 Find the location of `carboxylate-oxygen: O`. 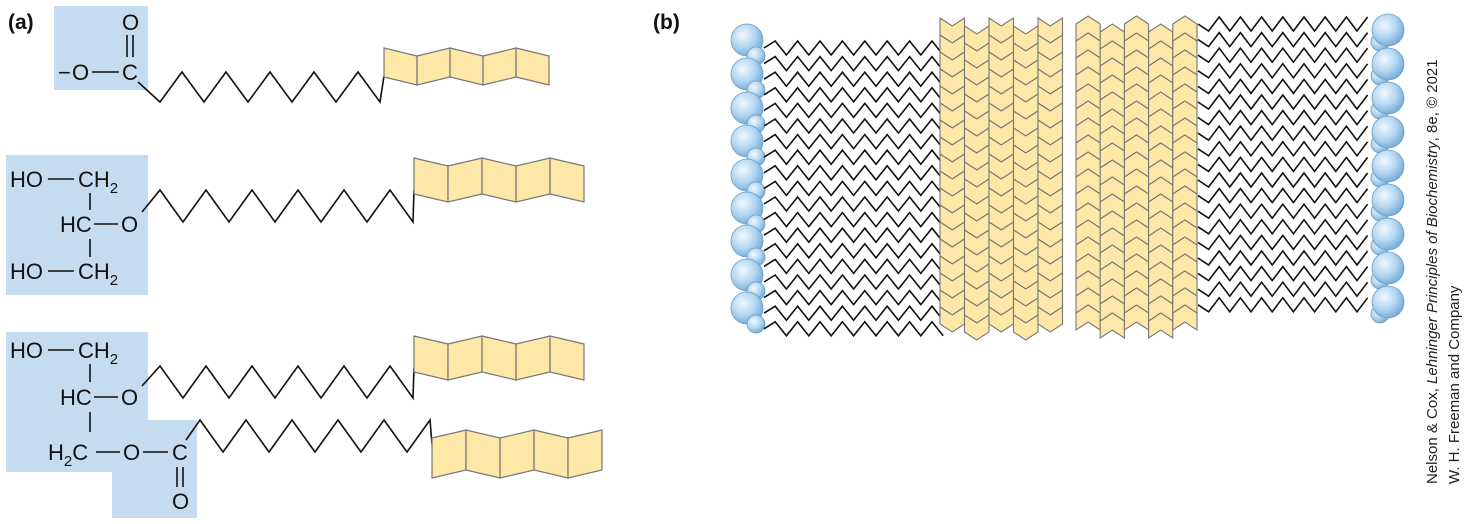

carboxylate-oxygen: O is located at coordinates (80, 72).